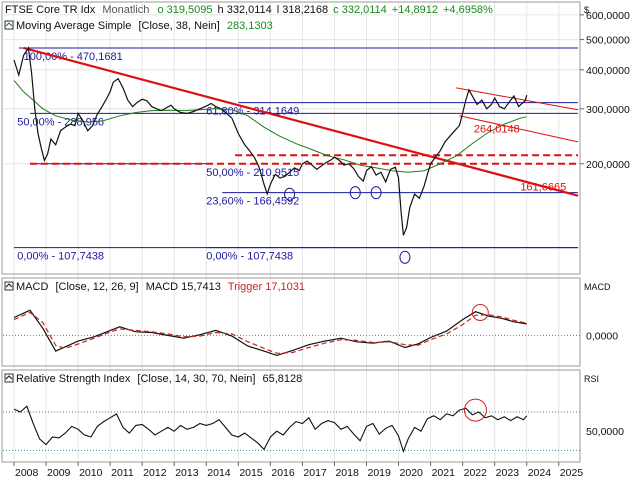 The image size is (640, 480). I want to click on x-tick-label: 2012, so click(155, 473).